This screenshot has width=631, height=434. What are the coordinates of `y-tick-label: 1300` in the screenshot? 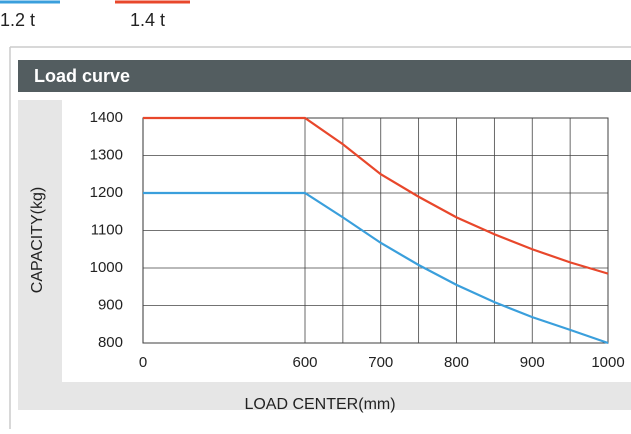 It's located at (106, 154).